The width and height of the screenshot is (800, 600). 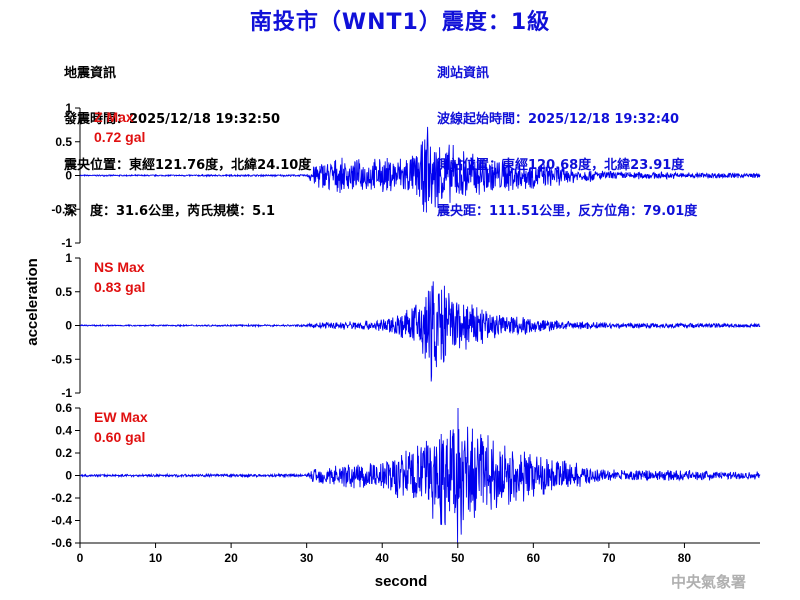 What do you see at coordinates (567, 211) in the screenshot?
I see `distance-azimuth: 震央距：111.51公里，反方位角：79.01度` at bounding box center [567, 211].